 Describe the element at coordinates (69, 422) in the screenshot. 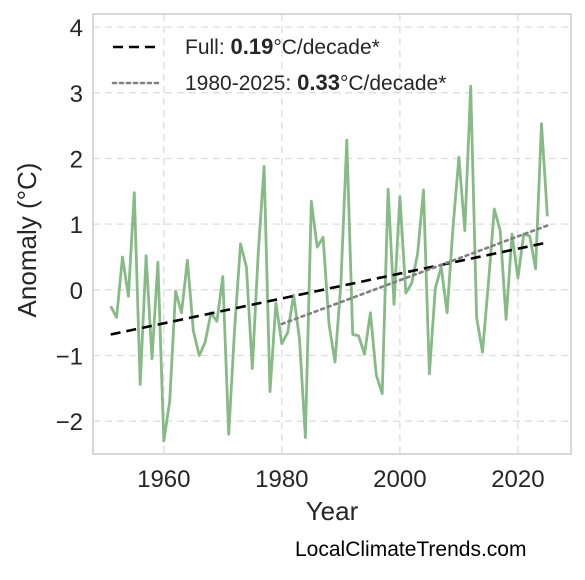

I see `y-tick-label: −2` at that location.